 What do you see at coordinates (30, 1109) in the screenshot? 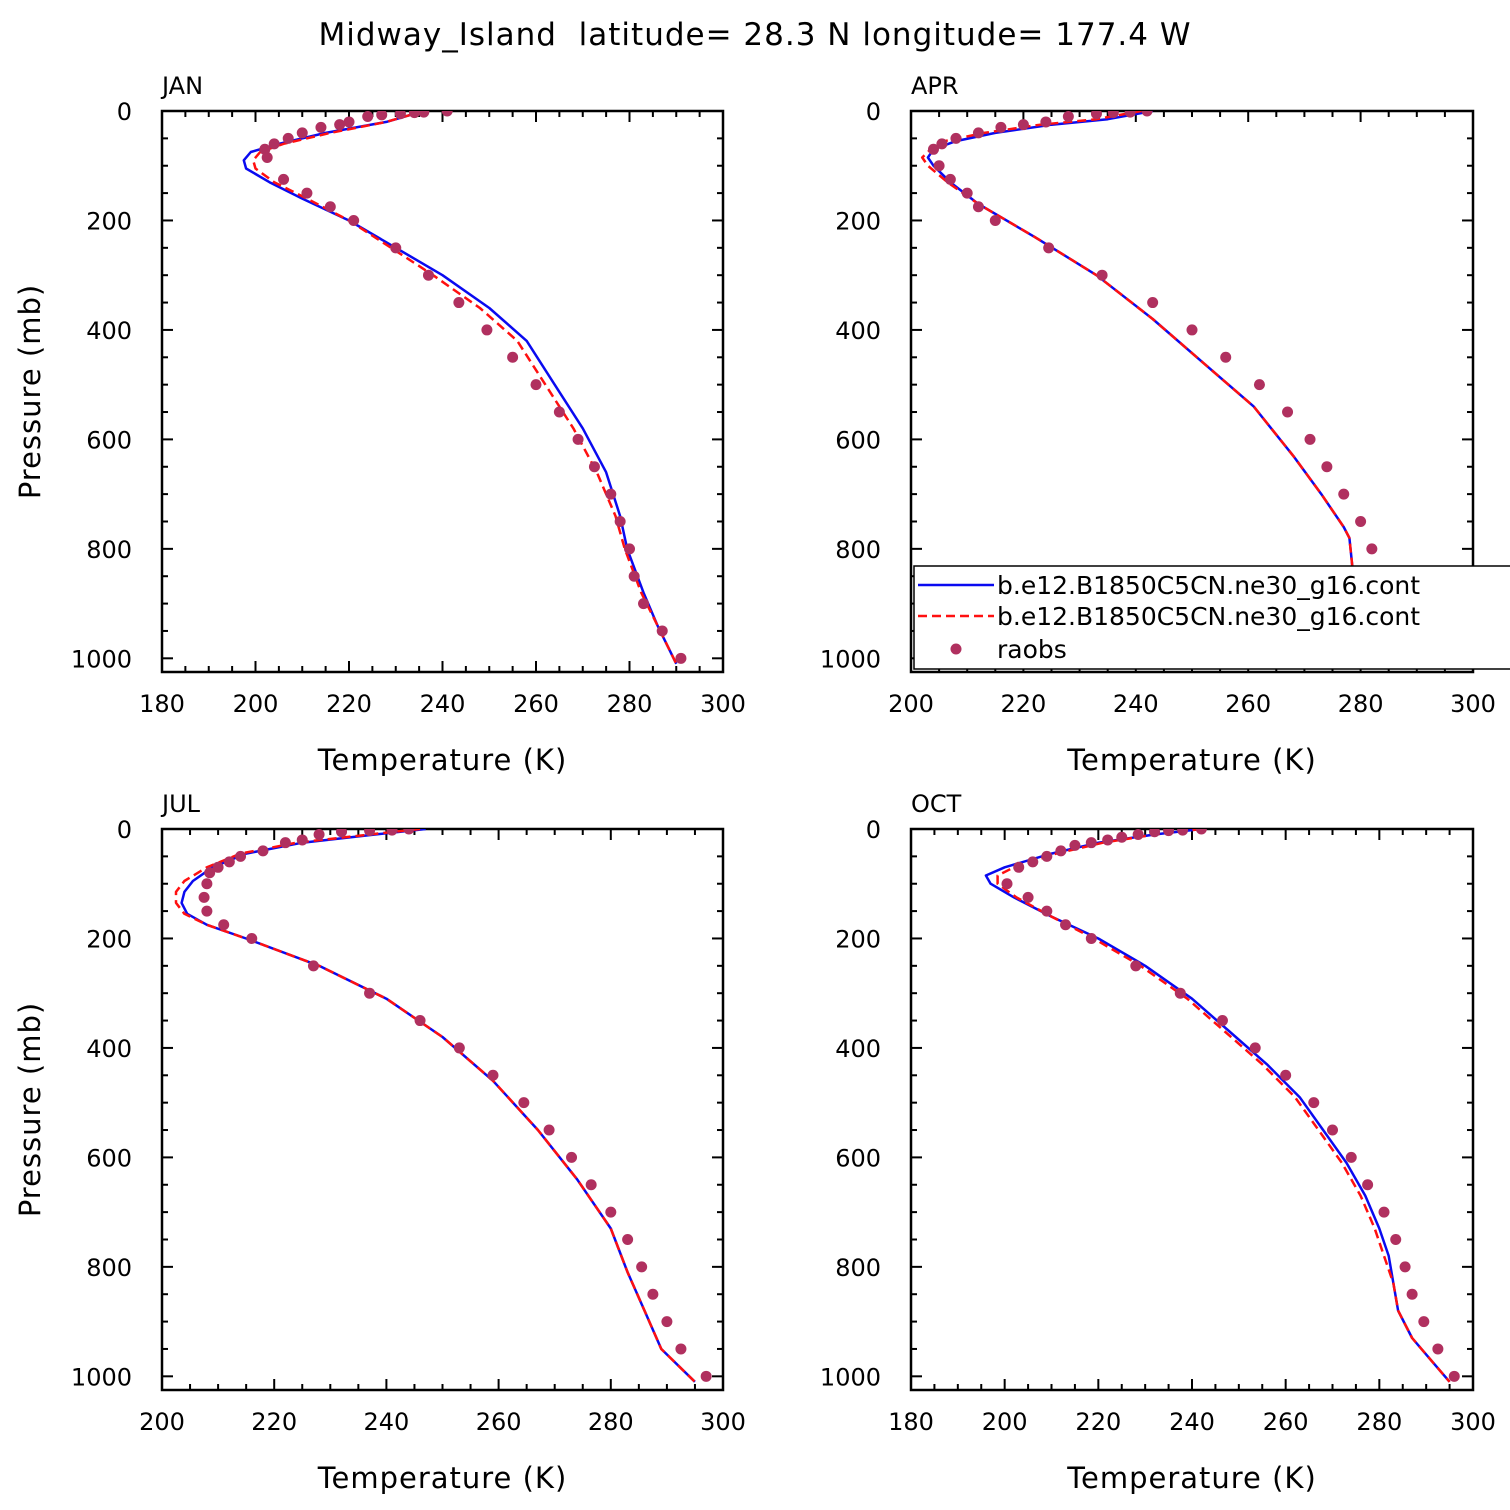
I see `y-axis-label: Pressure (mb)` at bounding box center [30, 1109].